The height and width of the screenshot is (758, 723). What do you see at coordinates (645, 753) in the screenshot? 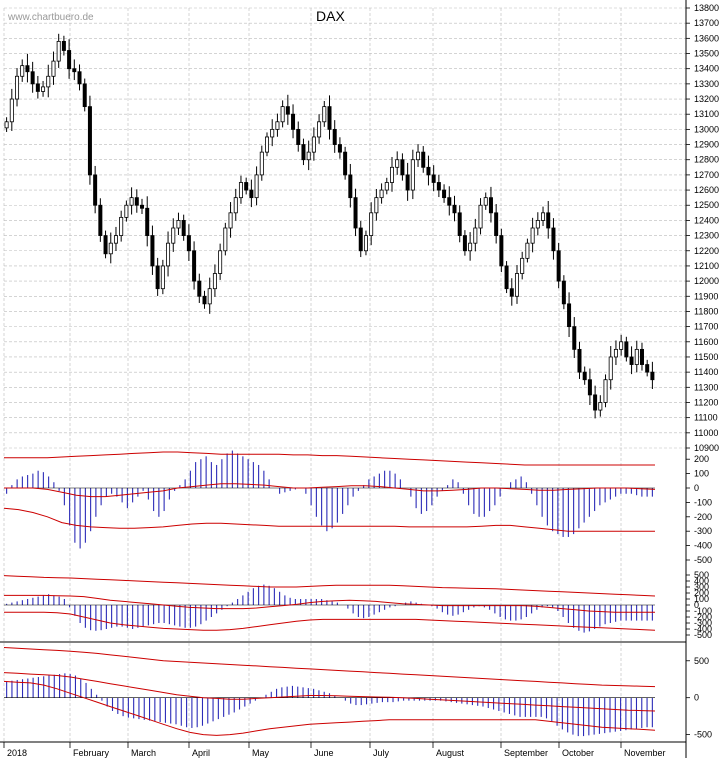
I see `month-label: November` at bounding box center [645, 753].